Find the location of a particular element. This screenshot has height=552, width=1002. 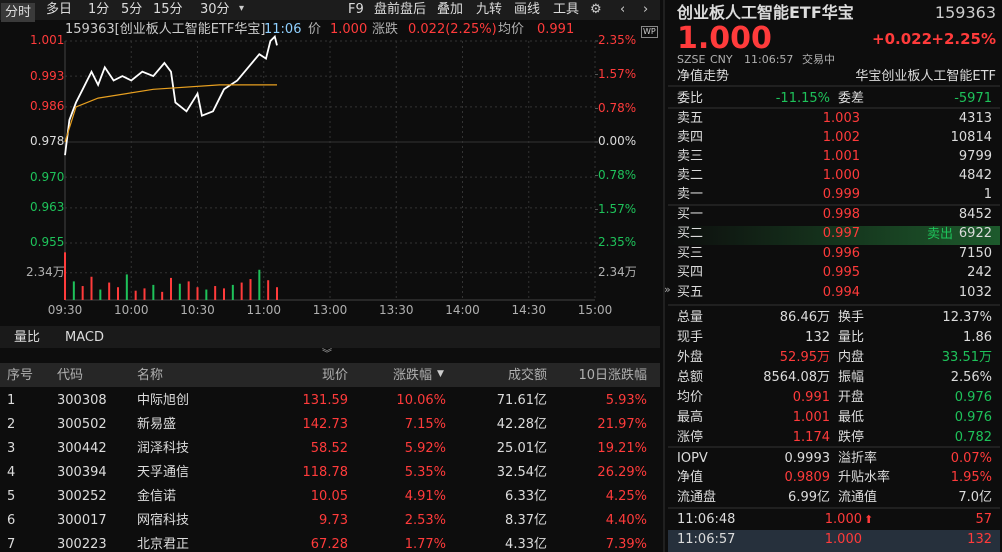

book-label: 卖二 is located at coordinates (690, 175).